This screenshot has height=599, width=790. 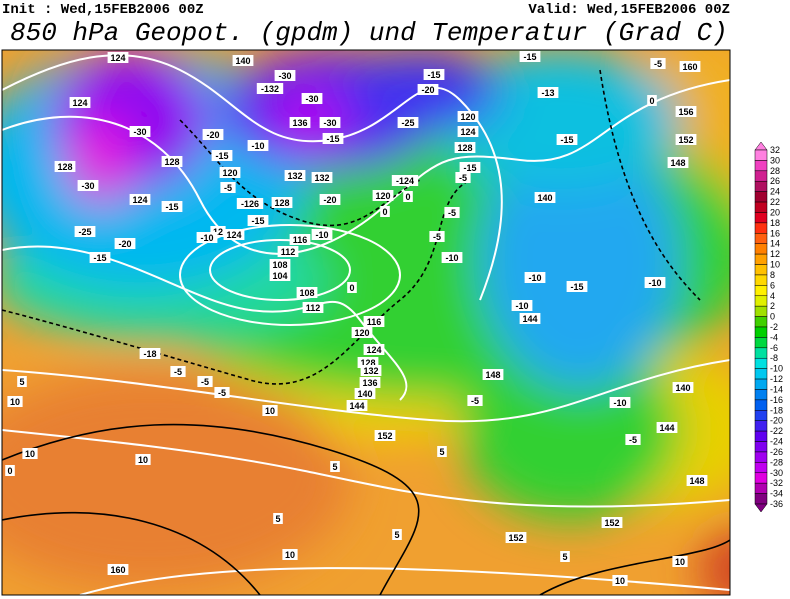 I want to click on contour-label: -20, so click(x=124, y=244).